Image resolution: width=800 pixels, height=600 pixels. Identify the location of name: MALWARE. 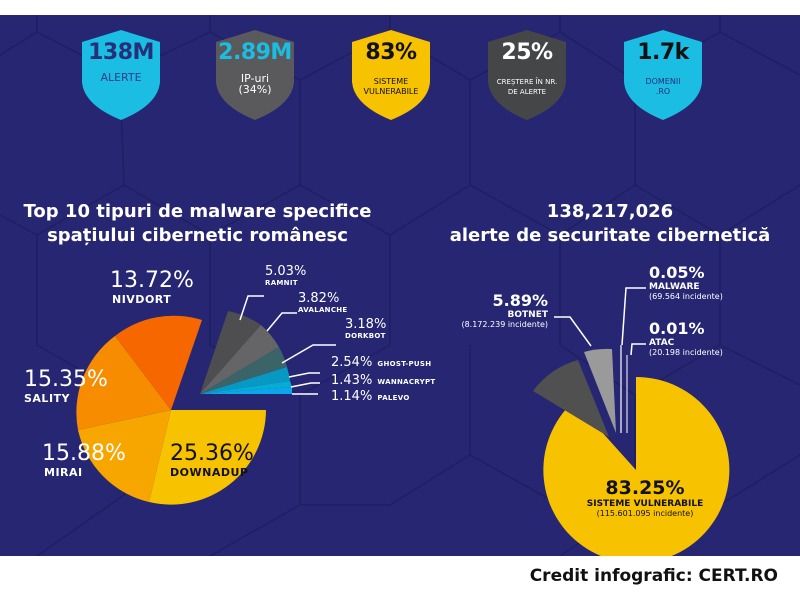
(674, 287).